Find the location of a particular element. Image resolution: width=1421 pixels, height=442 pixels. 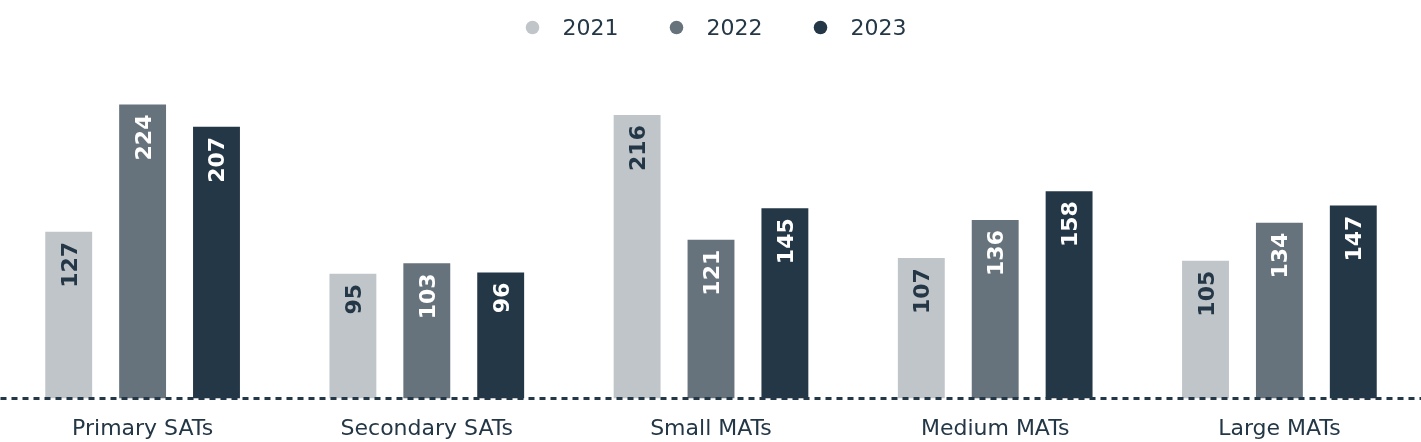

data-label: 147 is located at coordinates (1354, 238).